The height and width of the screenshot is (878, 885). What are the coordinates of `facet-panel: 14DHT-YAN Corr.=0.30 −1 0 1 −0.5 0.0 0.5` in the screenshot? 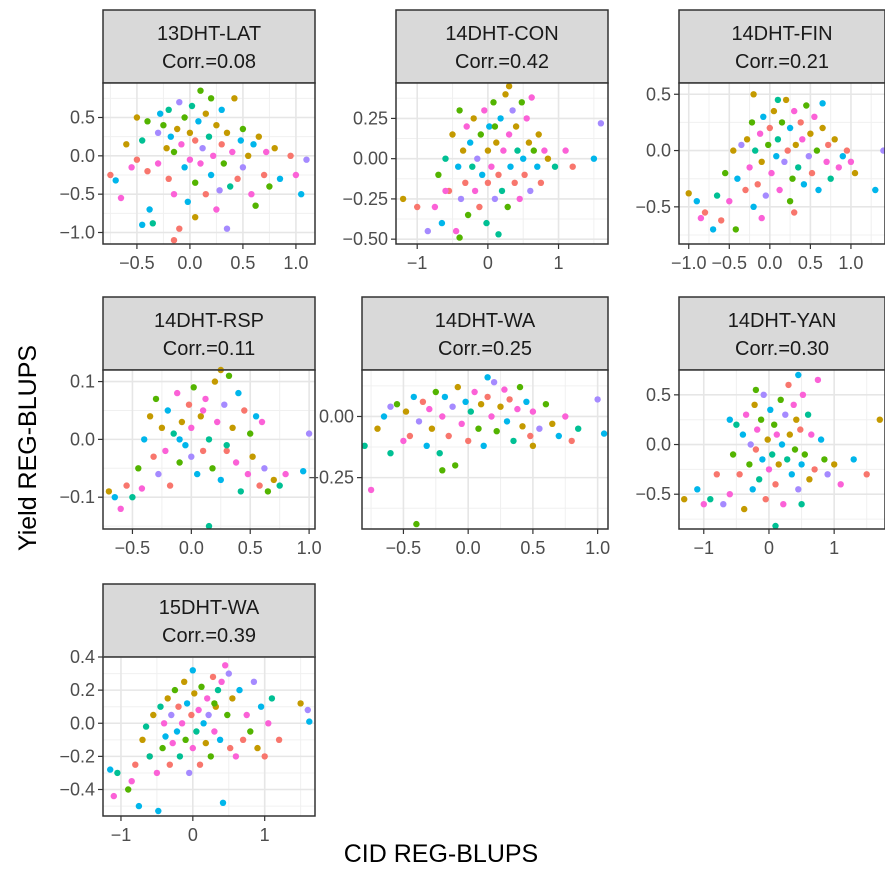 It's located at (760, 427).